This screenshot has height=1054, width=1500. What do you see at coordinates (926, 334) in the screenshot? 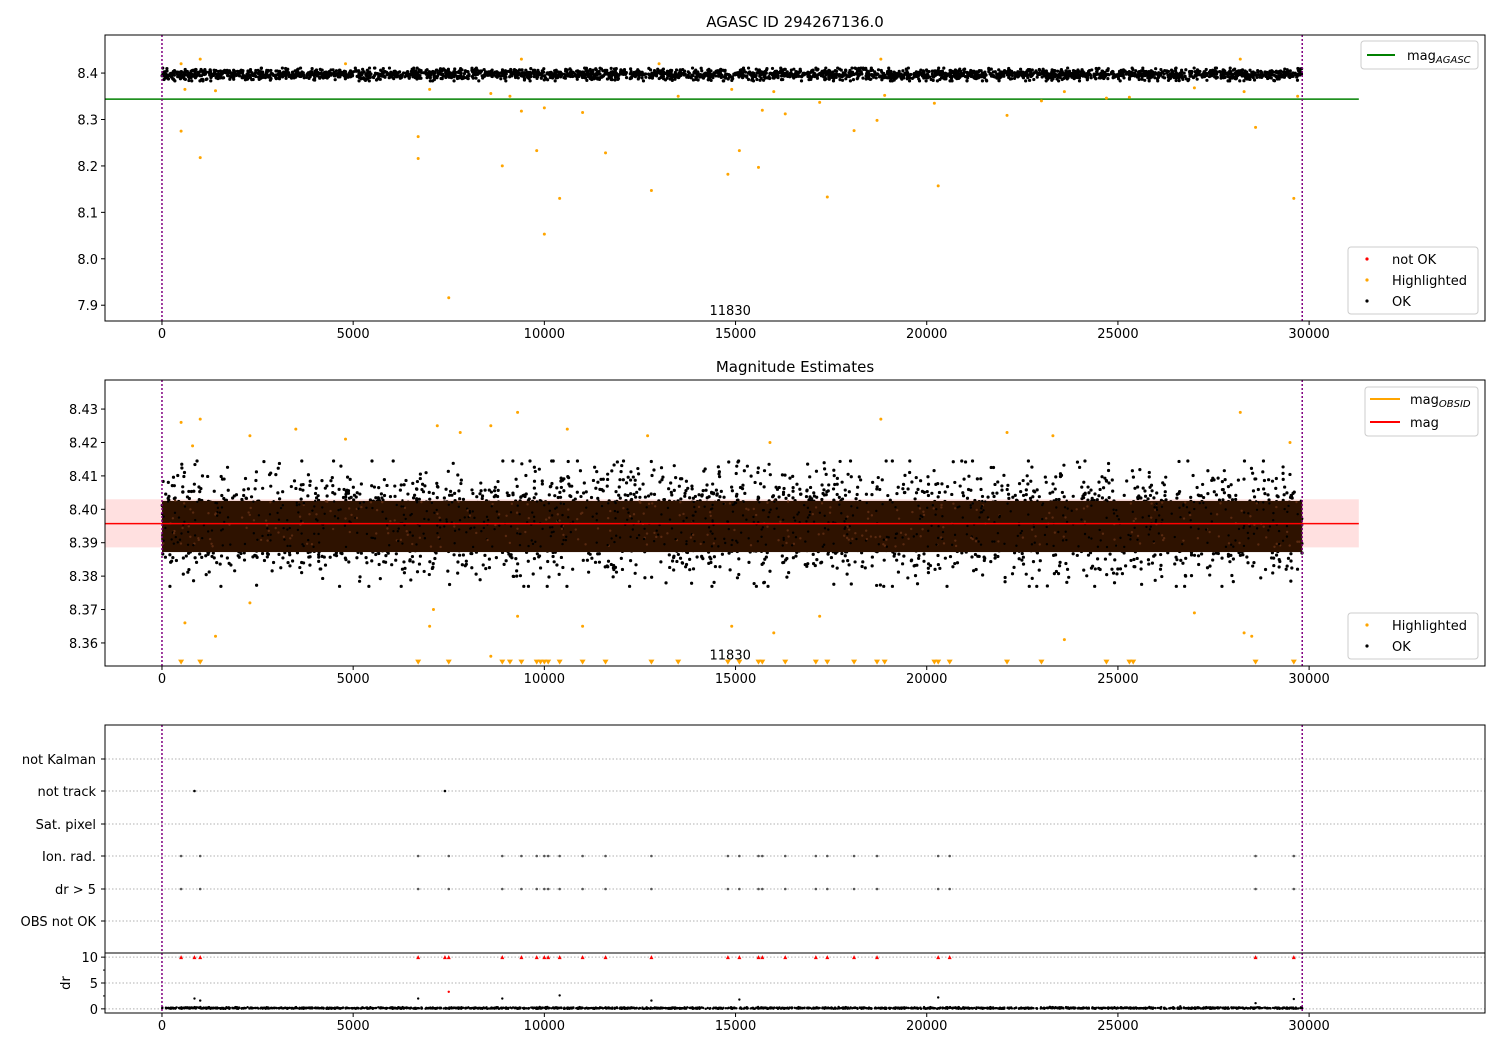
I see `x-tick-label: 20000` at bounding box center [926, 334].